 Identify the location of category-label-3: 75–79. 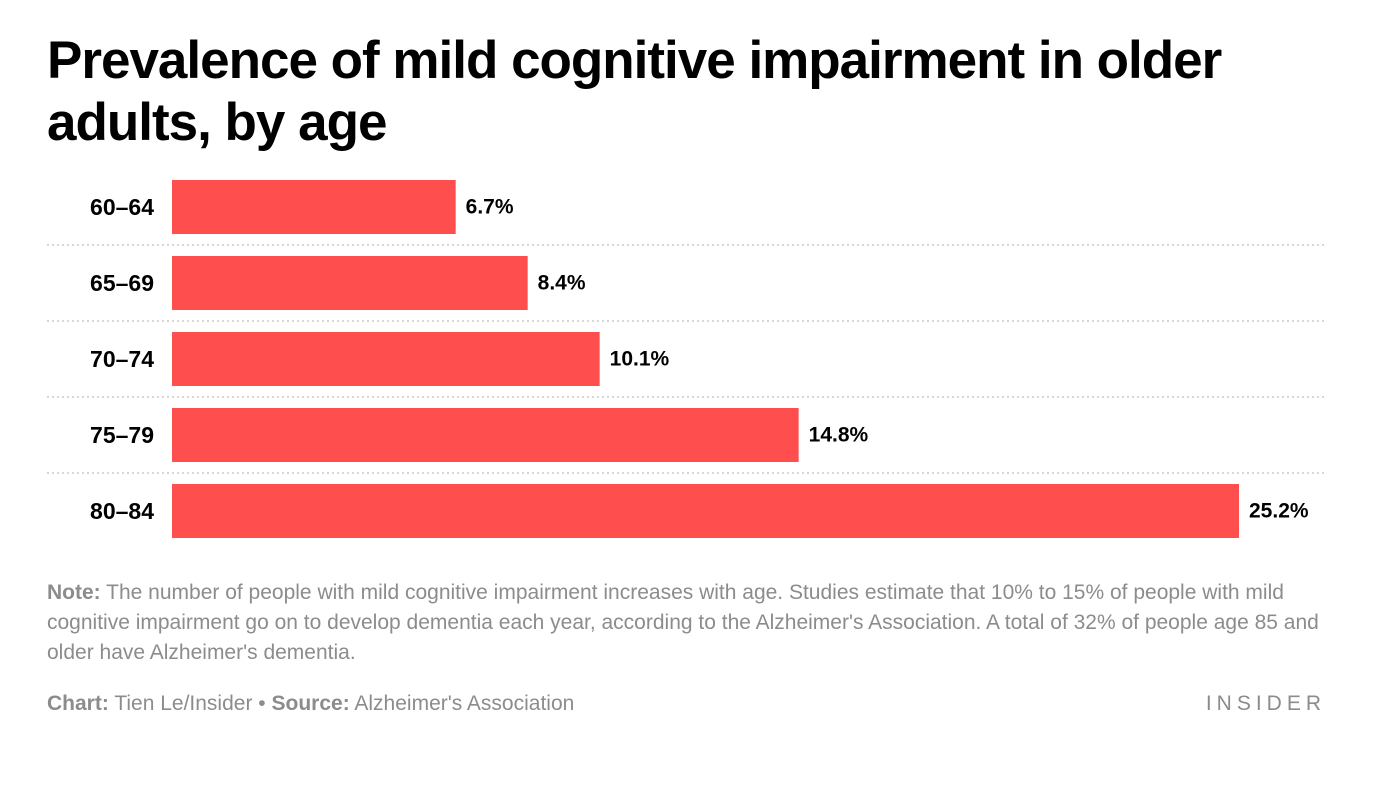
(122, 435).